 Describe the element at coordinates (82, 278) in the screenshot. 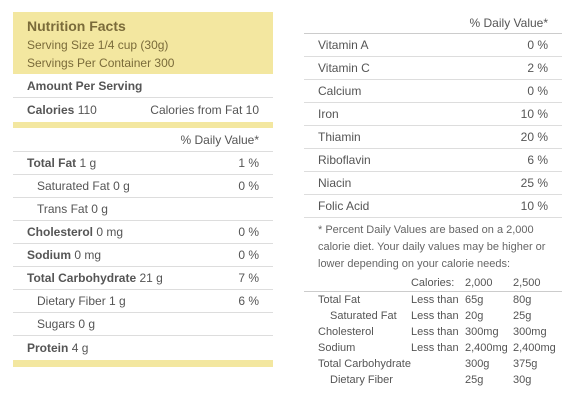

I see `nutrient-label: Total Carbohydrate` at that location.